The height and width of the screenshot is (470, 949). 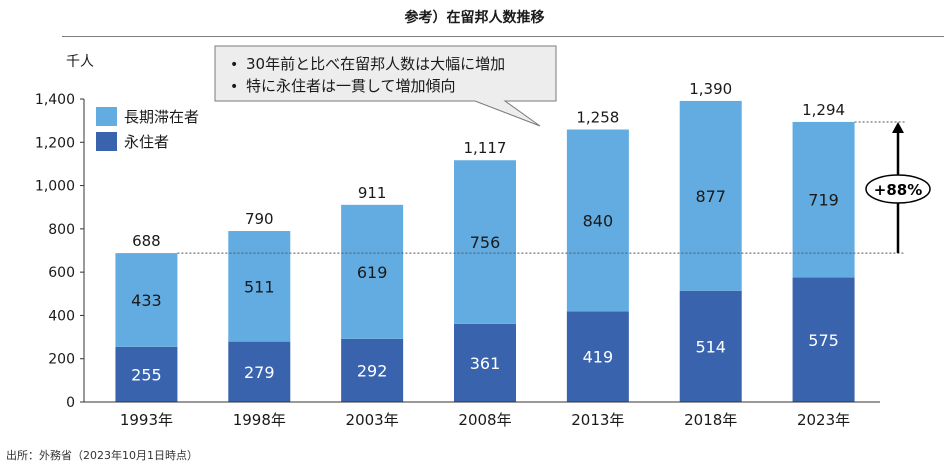 I want to click on data-label-long-term: 433, so click(x=146, y=300).